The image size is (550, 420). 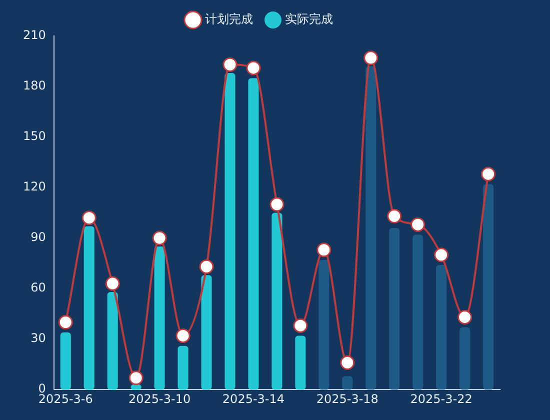 I want to click on x-tick-label: 2025-3-18, so click(x=347, y=399).